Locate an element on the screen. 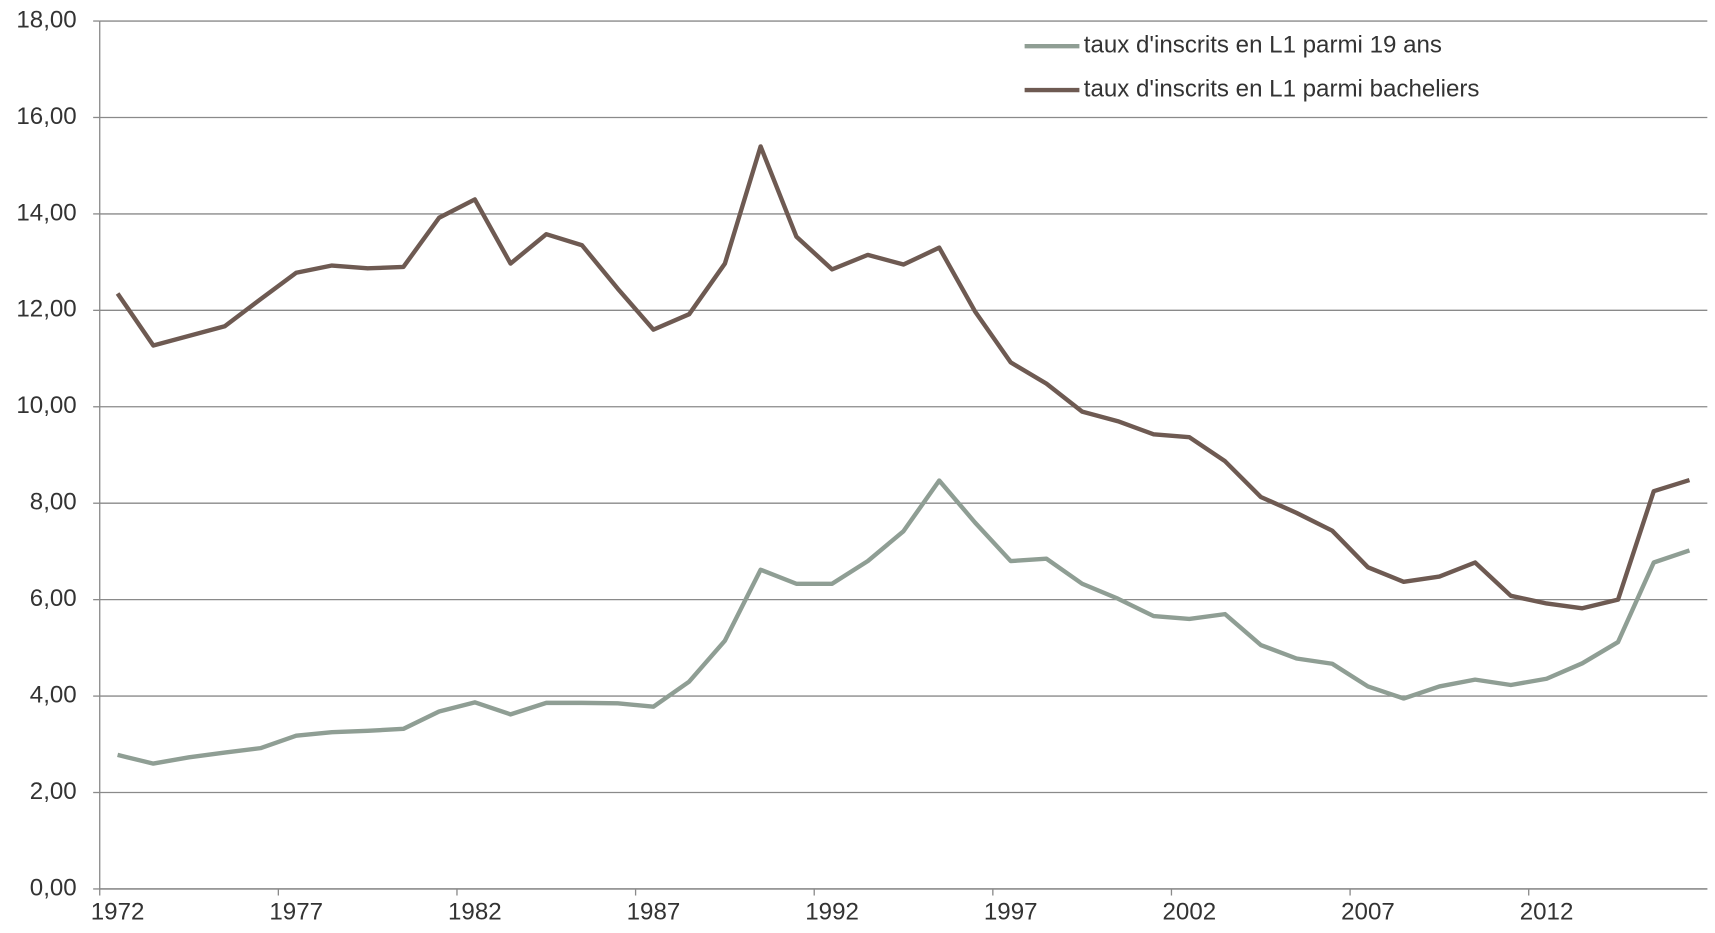 The height and width of the screenshot is (933, 1715). x-tick-label: 1987 is located at coordinates (654, 911).